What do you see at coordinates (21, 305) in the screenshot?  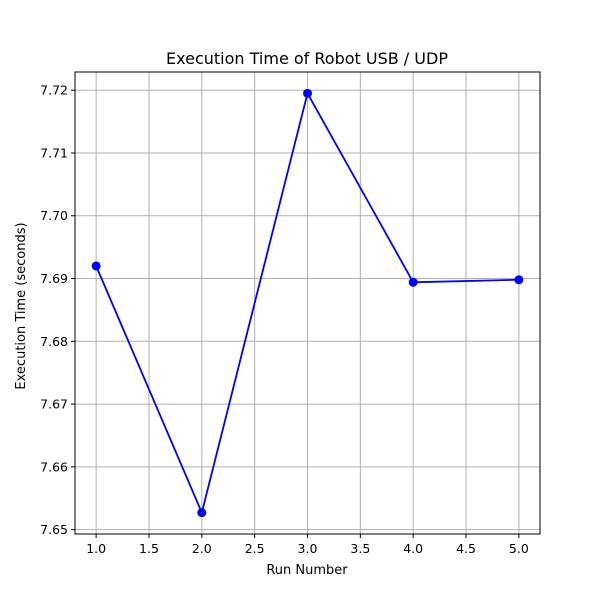 I see `y-axis-label: Execution Time (seconds)` at bounding box center [21, 305].